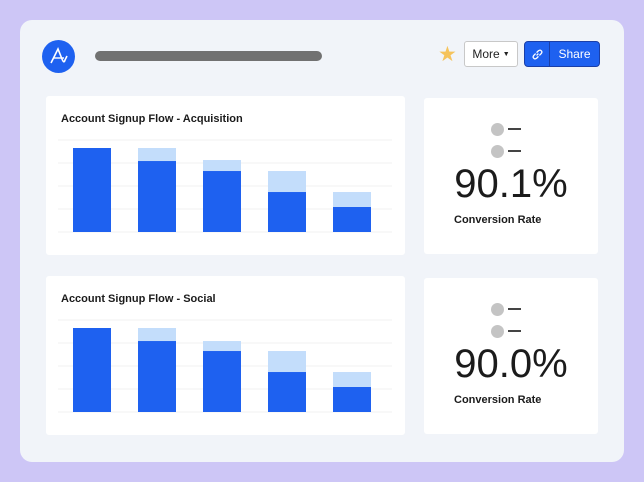  I want to click on chart-title: Account Signup Flow - Social, so click(138, 299).